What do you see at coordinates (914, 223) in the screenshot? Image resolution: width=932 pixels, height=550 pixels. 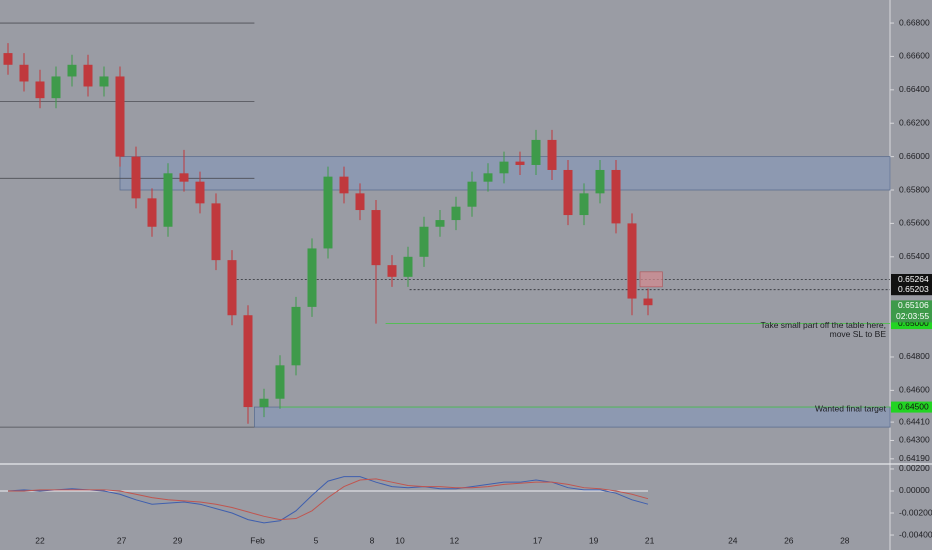 I see `y-tick-label: 0.65600` at bounding box center [914, 223].